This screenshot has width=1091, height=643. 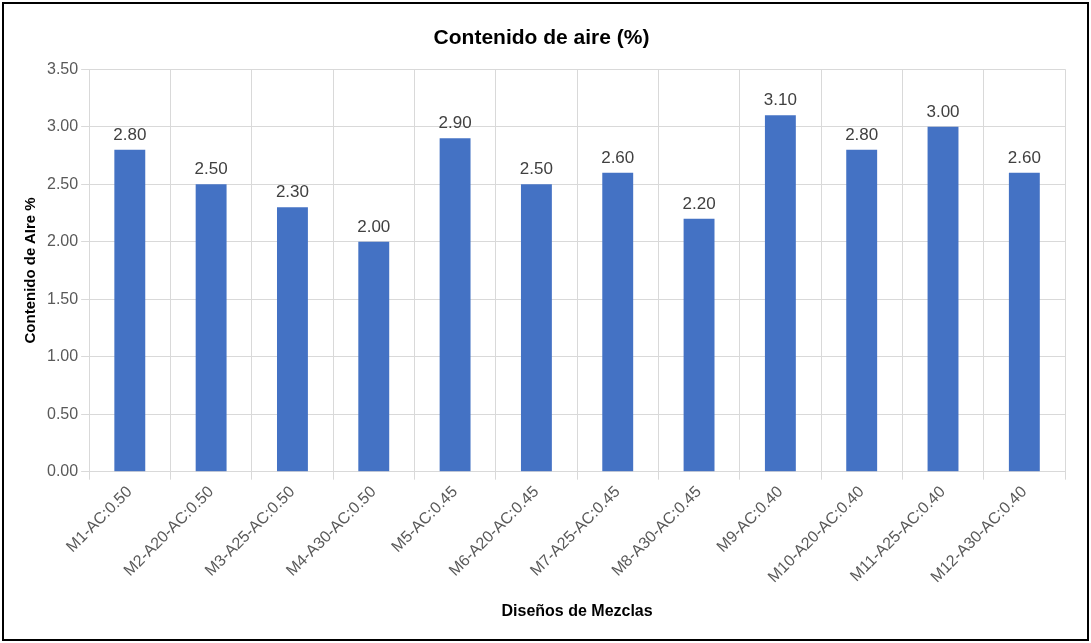 I want to click on y-axis-title: Contenido de AIre %, so click(x=30, y=270).